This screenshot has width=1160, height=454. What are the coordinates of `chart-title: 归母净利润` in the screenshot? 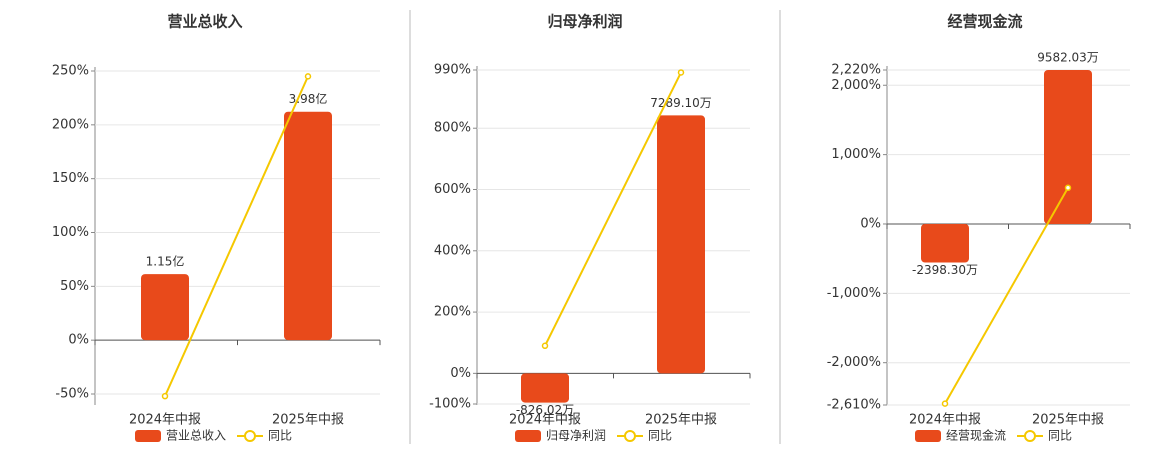 It's located at (584, 22).